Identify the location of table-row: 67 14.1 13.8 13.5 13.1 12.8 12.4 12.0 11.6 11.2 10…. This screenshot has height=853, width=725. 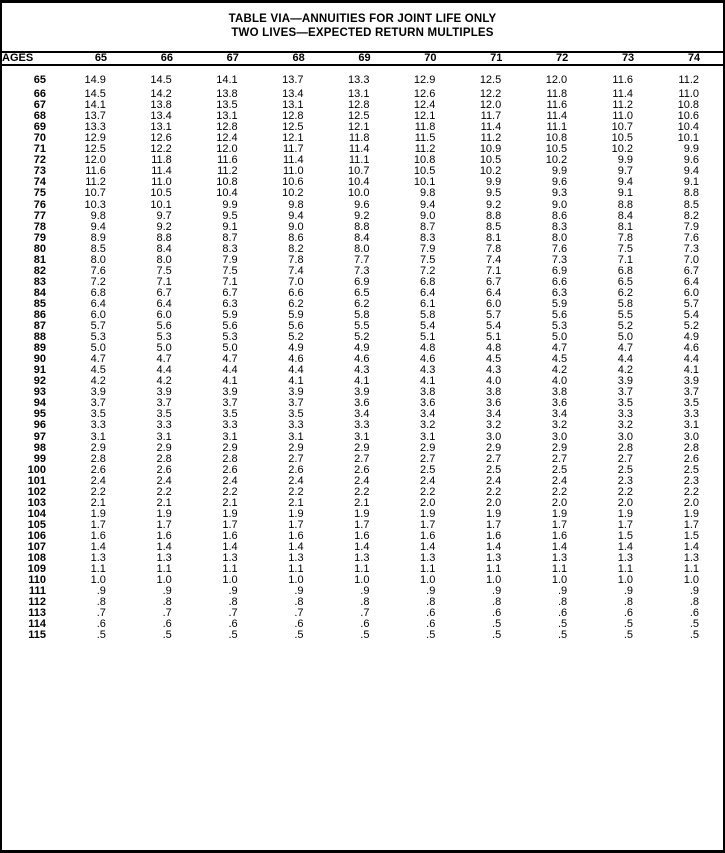
(363, 105).